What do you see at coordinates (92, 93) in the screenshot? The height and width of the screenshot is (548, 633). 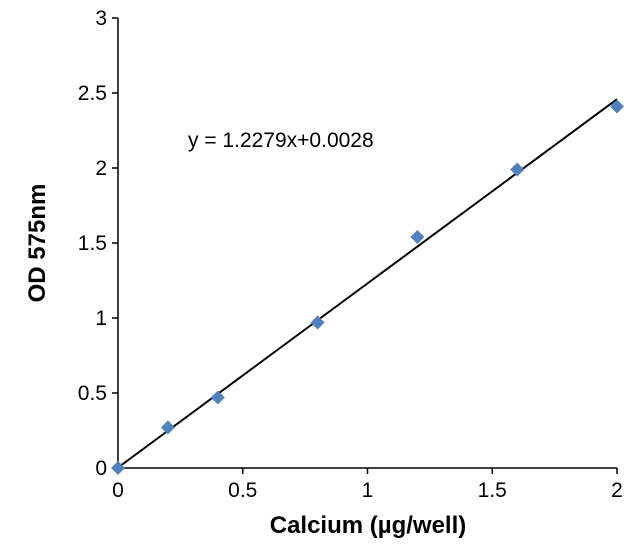 I see `y-tick-label: 2.5` at bounding box center [92, 93].